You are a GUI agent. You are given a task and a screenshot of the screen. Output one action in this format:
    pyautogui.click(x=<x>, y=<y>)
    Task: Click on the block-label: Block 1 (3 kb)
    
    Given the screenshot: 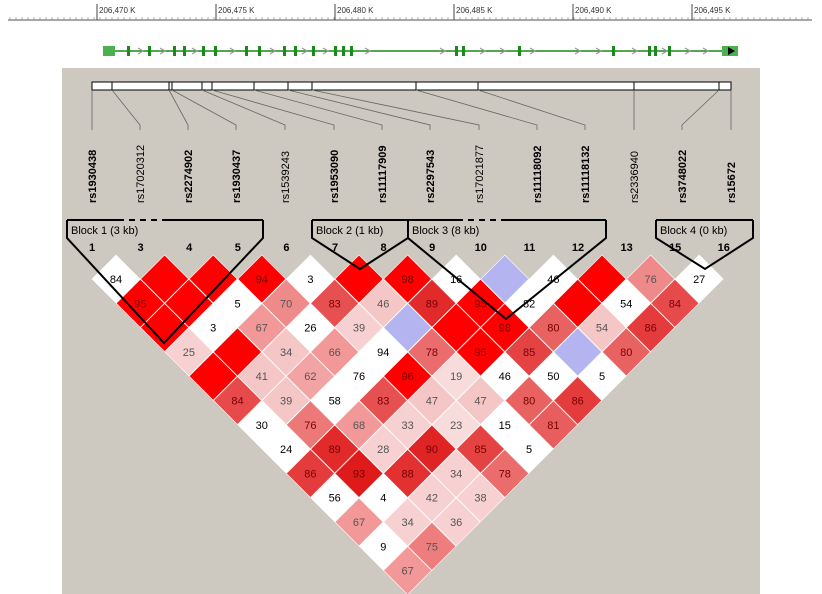 What is the action you would take?
    pyautogui.click(x=104, y=231)
    